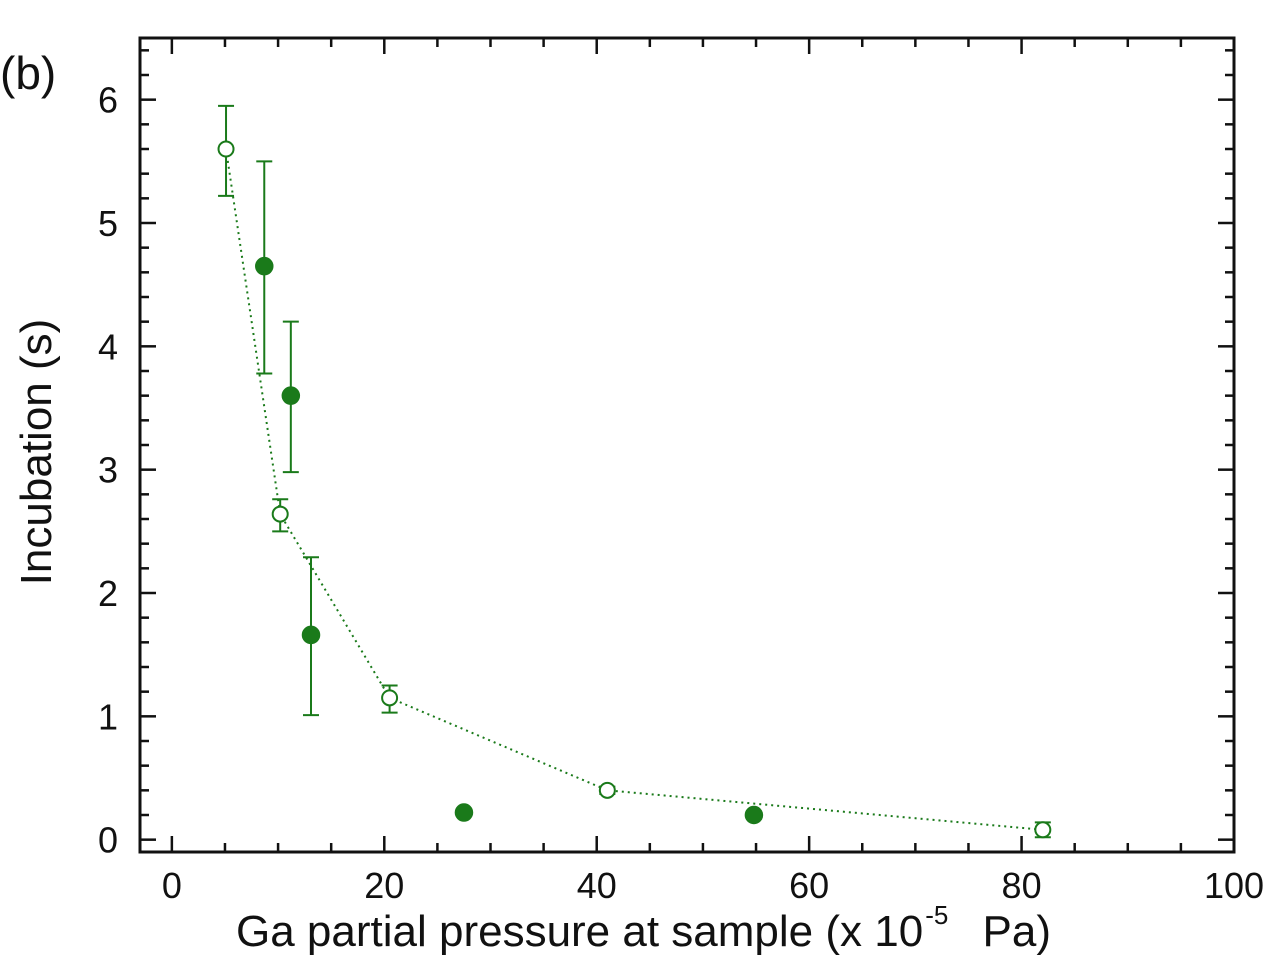  Describe the element at coordinates (384, 885) in the screenshot. I see `x-tick-label: 20` at that location.